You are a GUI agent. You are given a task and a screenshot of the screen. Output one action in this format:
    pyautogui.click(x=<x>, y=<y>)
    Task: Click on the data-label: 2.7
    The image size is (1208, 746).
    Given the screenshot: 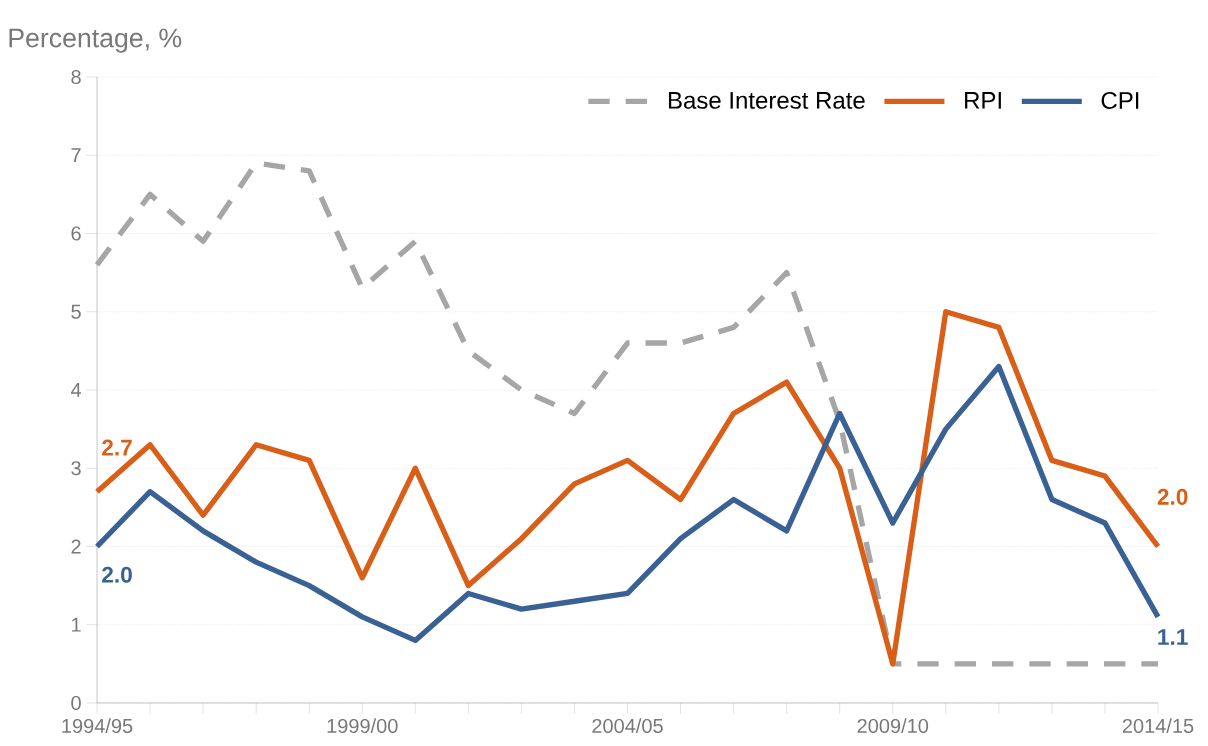 What is the action you would take?
    pyautogui.click(x=117, y=447)
    